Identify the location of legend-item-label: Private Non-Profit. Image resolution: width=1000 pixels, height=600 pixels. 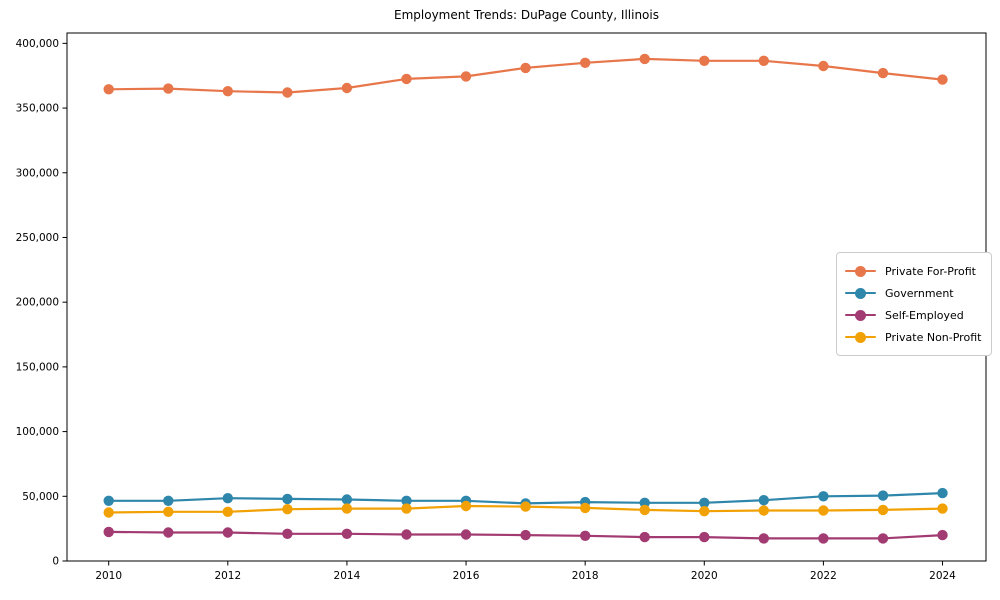
(933, 337).